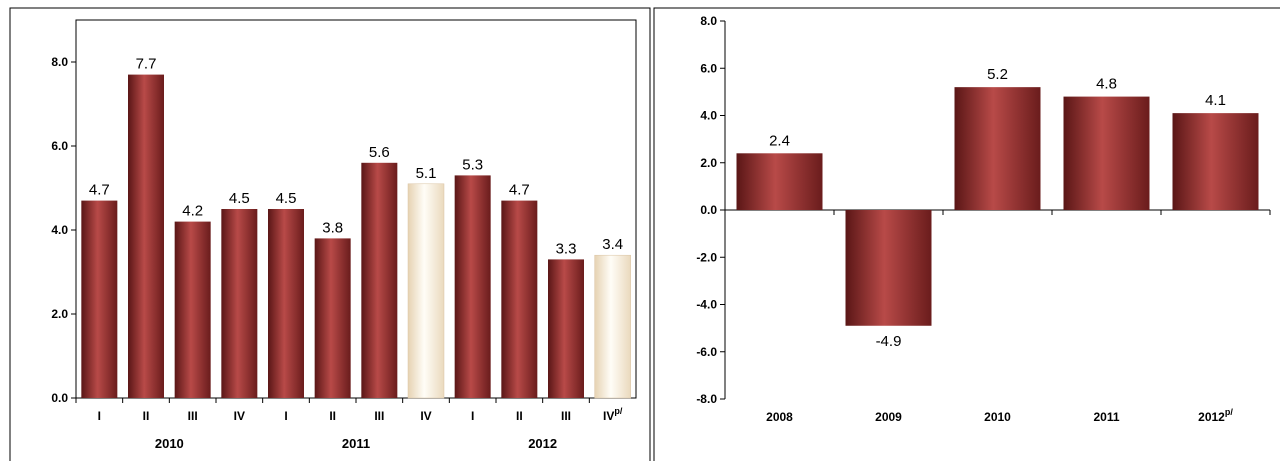 The width and height of the screenshot is (1280, 461). I want to click on right-y-tick-label: 4.0, so click(708, 116).